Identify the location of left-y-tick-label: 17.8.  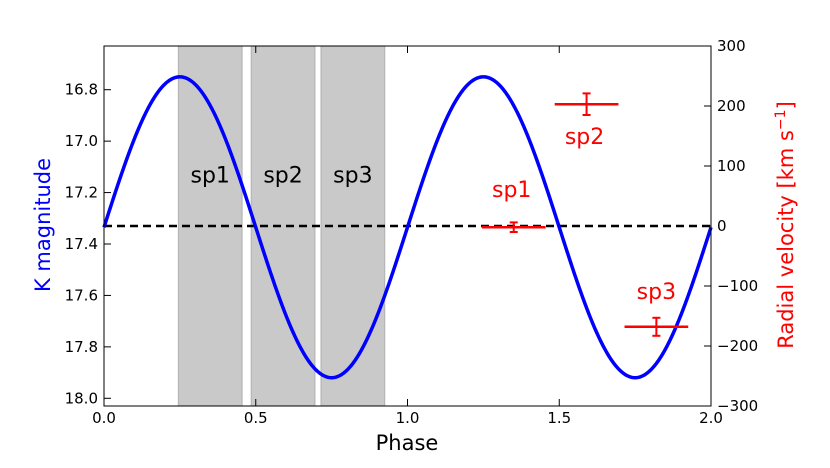
(81, 347).